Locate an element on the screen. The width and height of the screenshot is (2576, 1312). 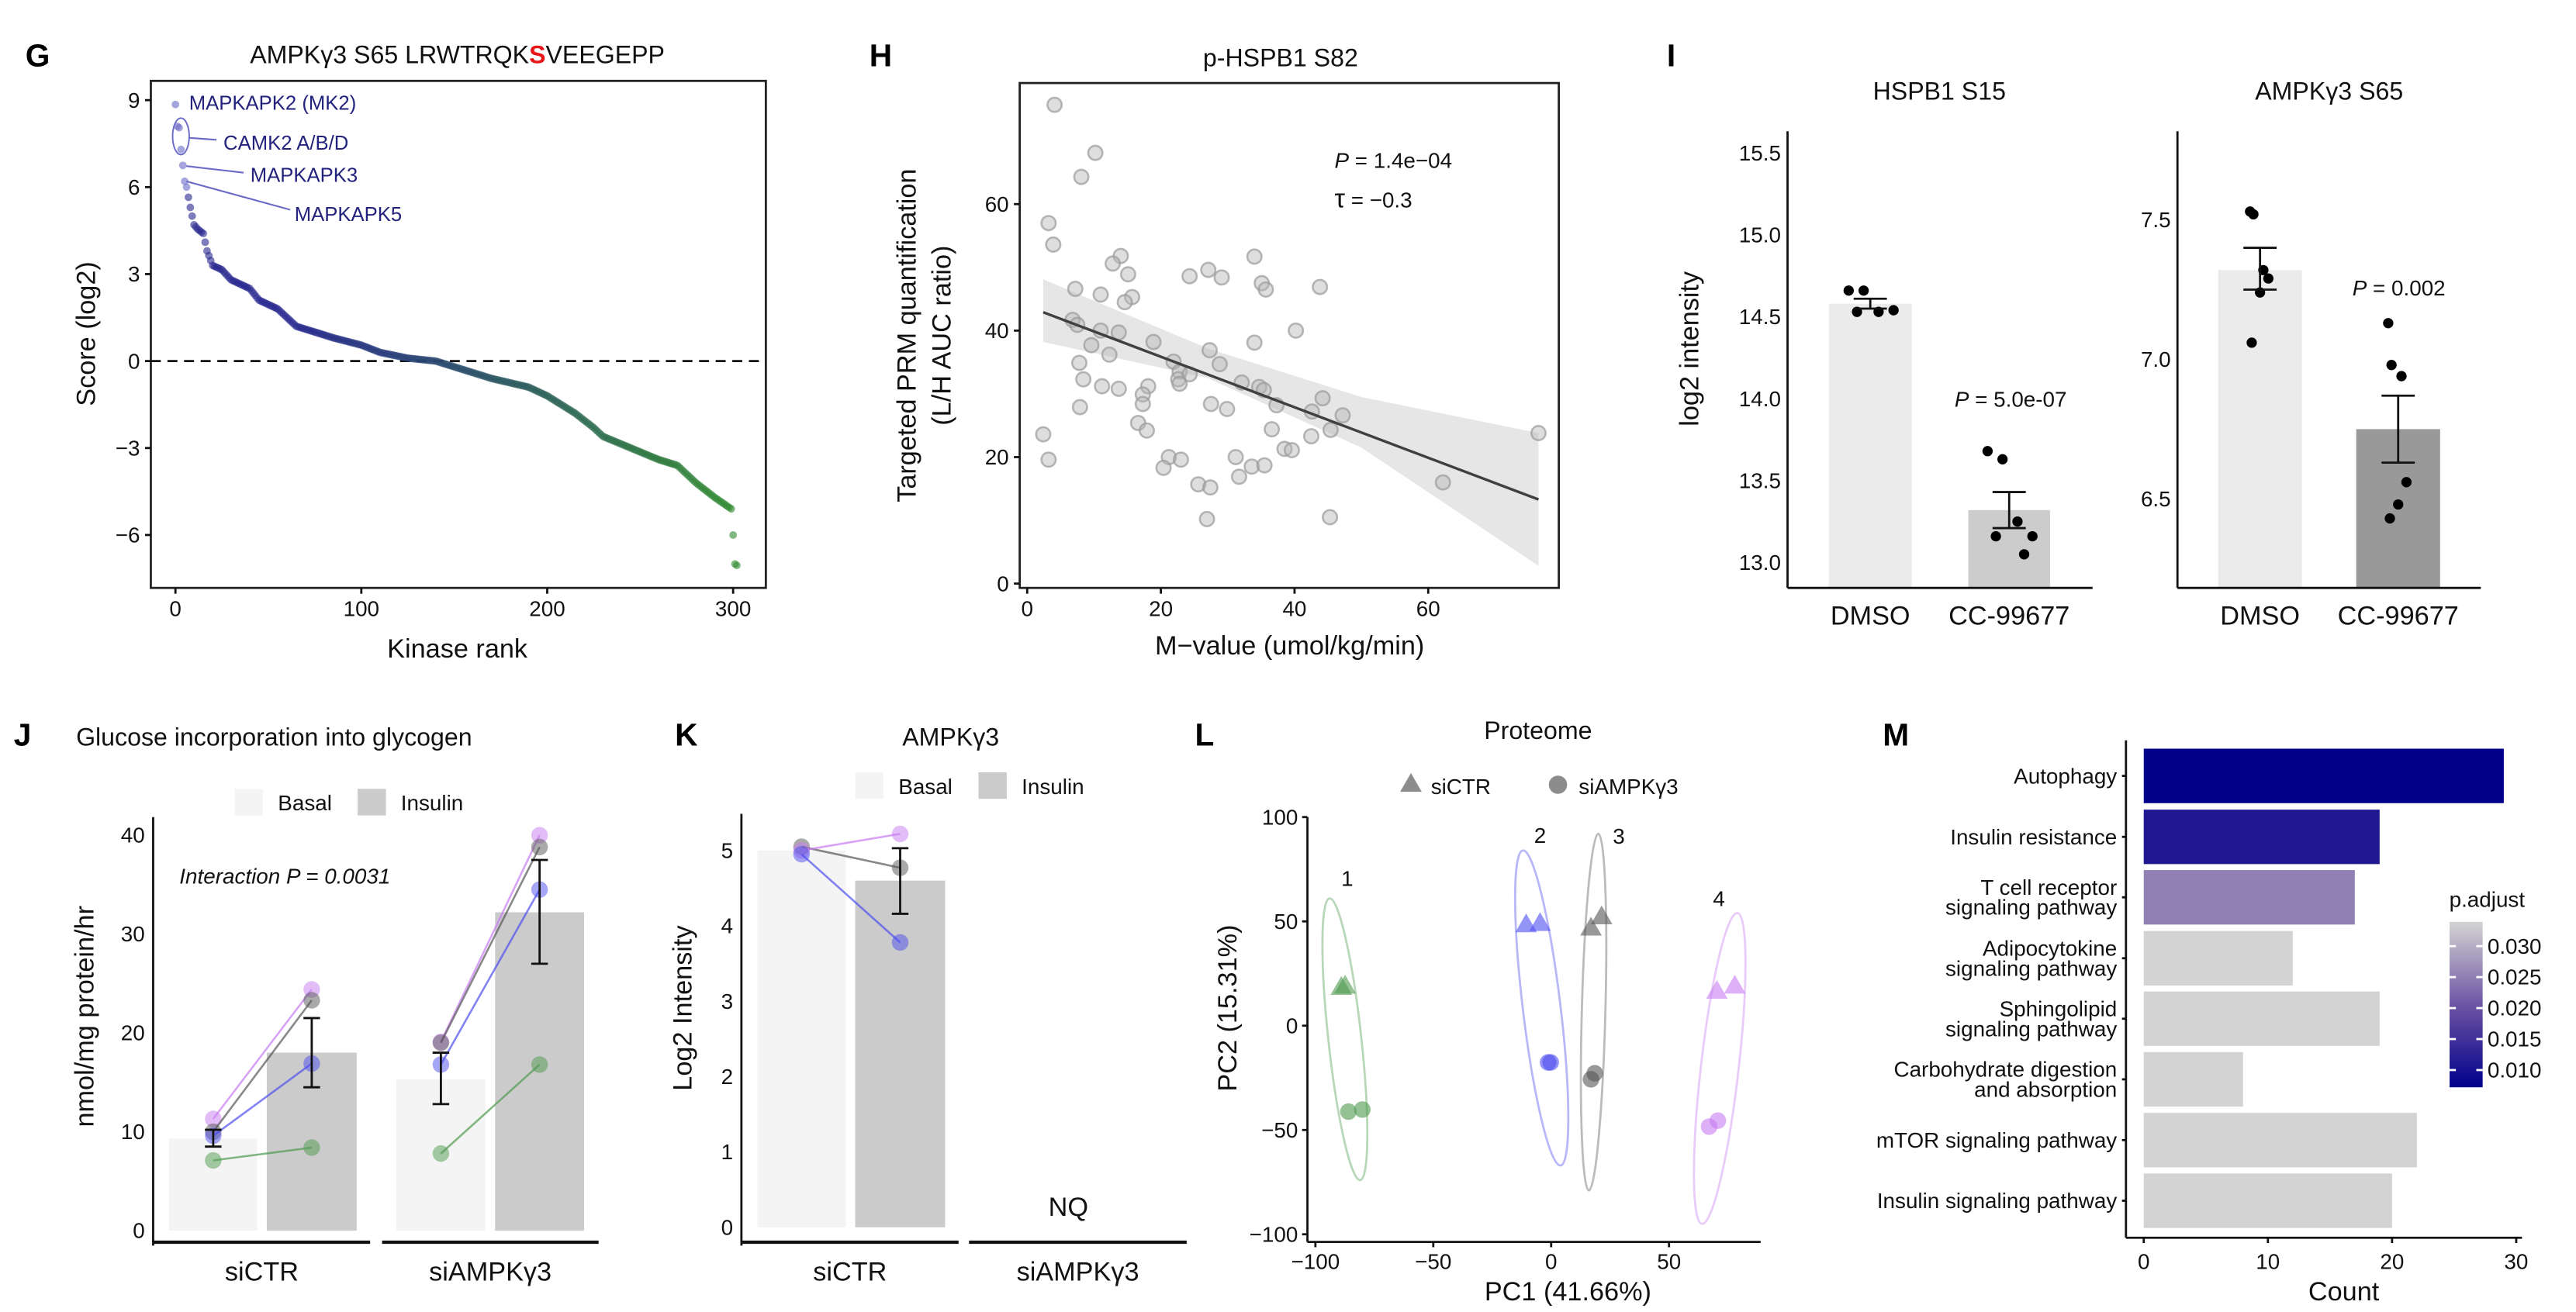
x-tick-label: 40 is located at coordinates (1294, 609).